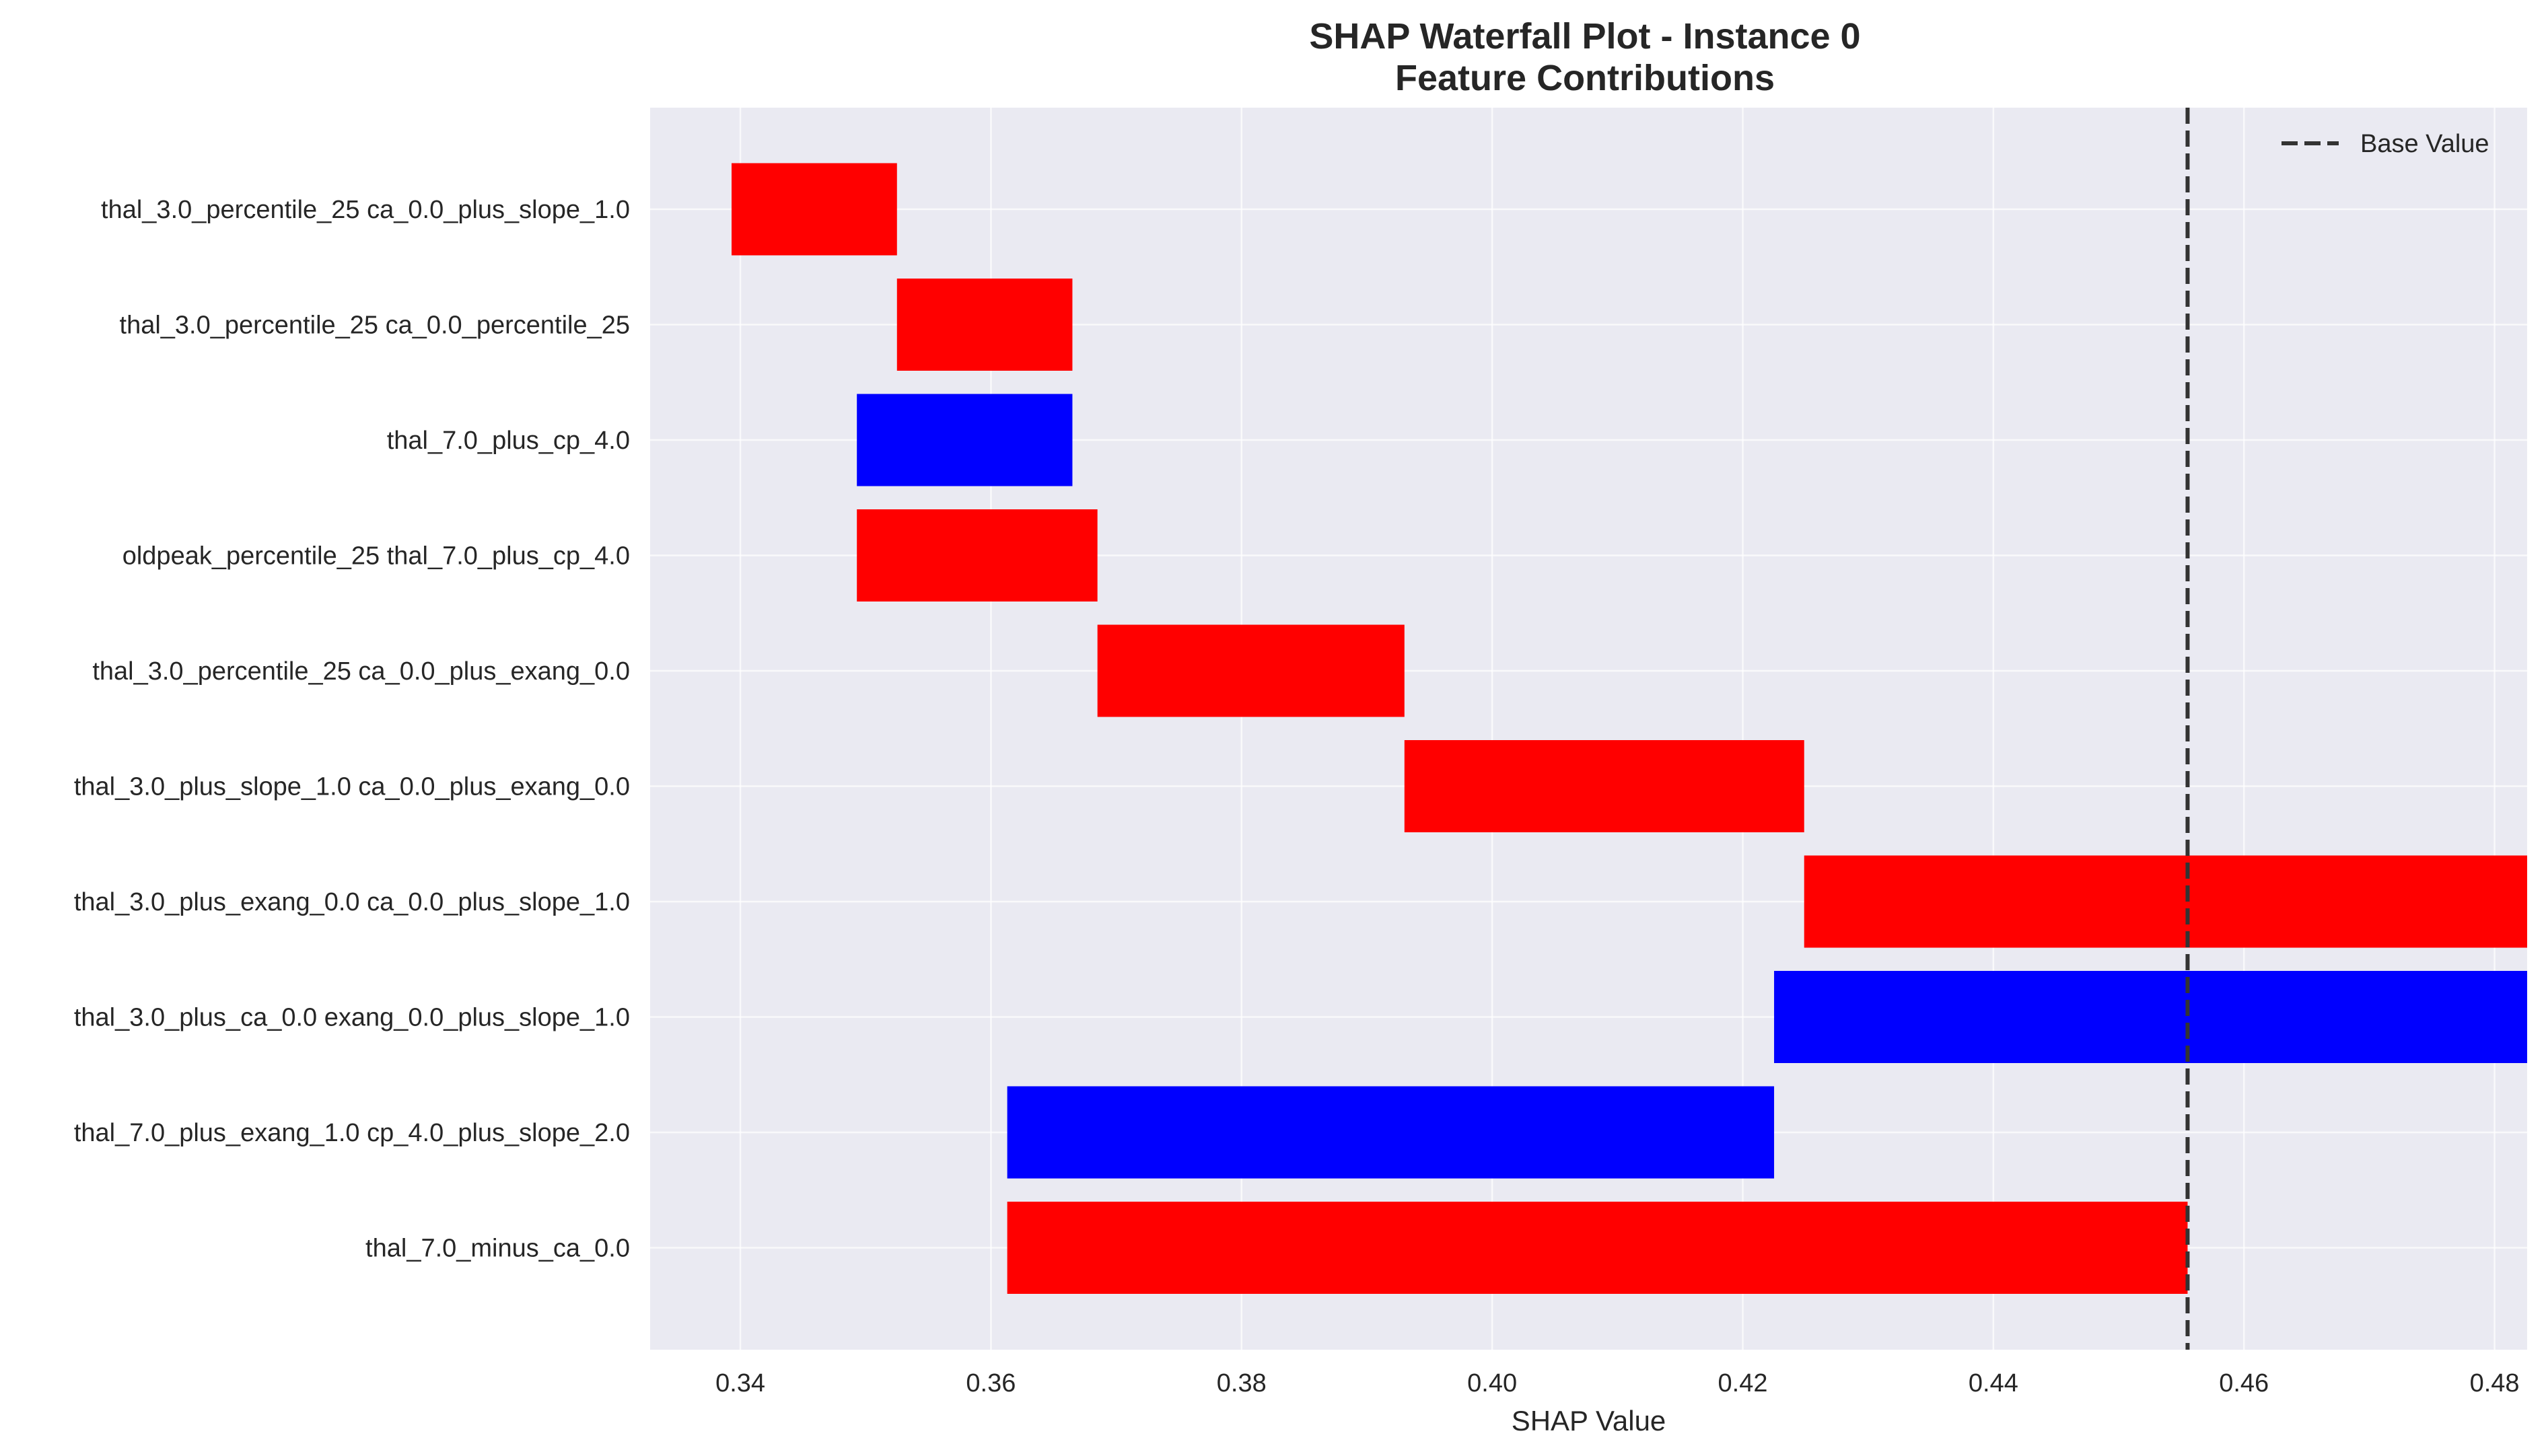 This screenshot has height=1456, width=2546. Describe the element at coordinates (1618, 1383) in the screenshot. I see `x-tick-labels: 0.34 0.36 0.38 0.40 0.42 0.44 0.46 0.48` at that location.